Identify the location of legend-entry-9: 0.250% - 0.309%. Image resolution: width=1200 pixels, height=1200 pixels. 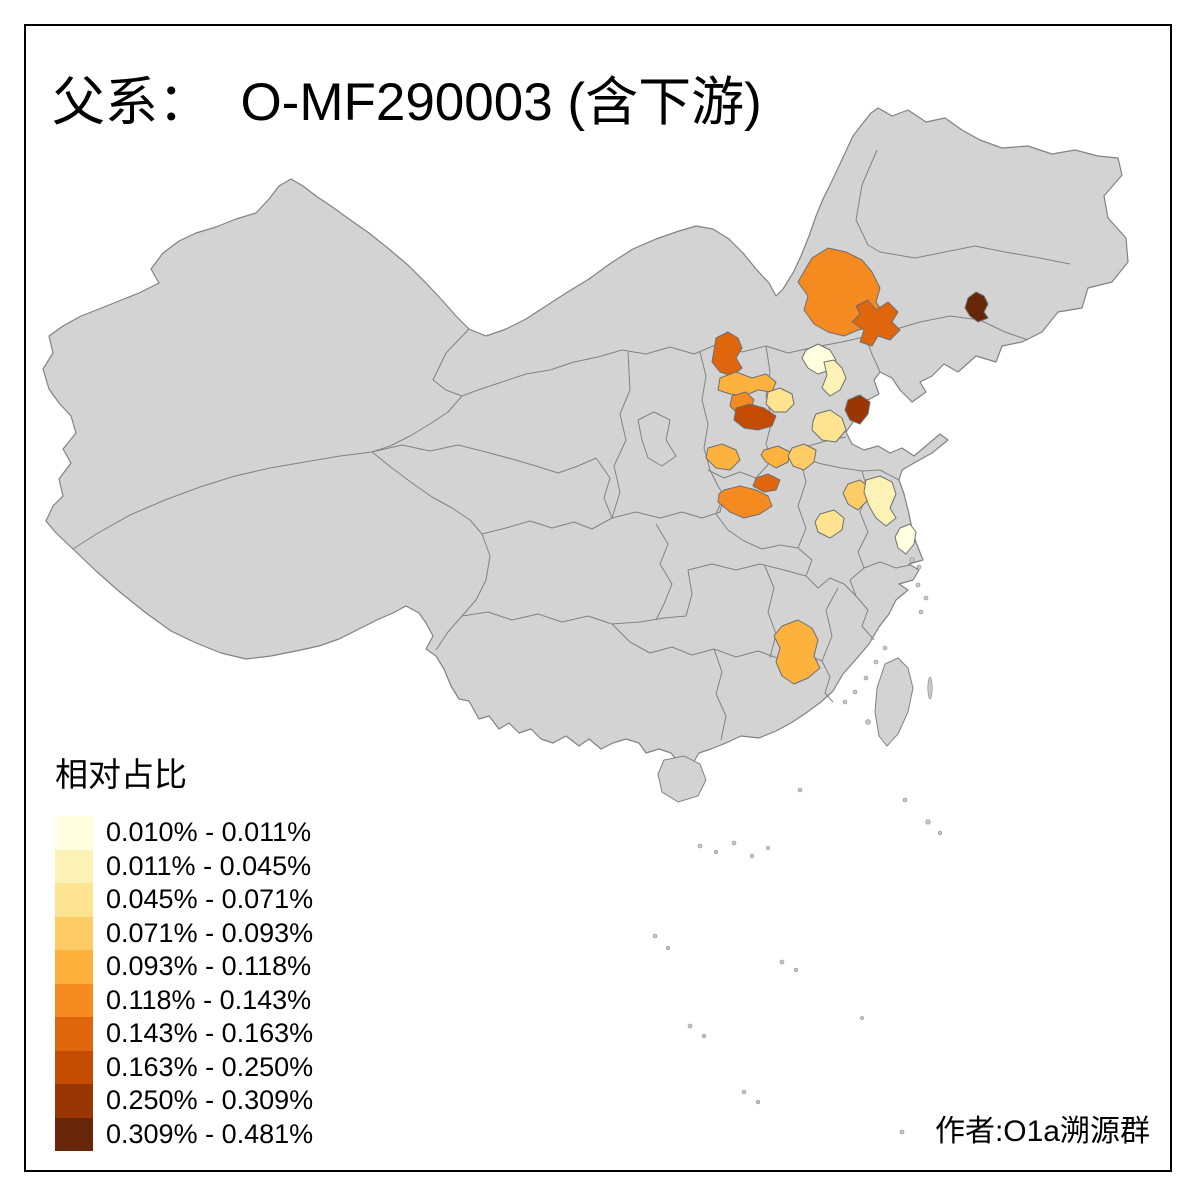
(184, 1101).